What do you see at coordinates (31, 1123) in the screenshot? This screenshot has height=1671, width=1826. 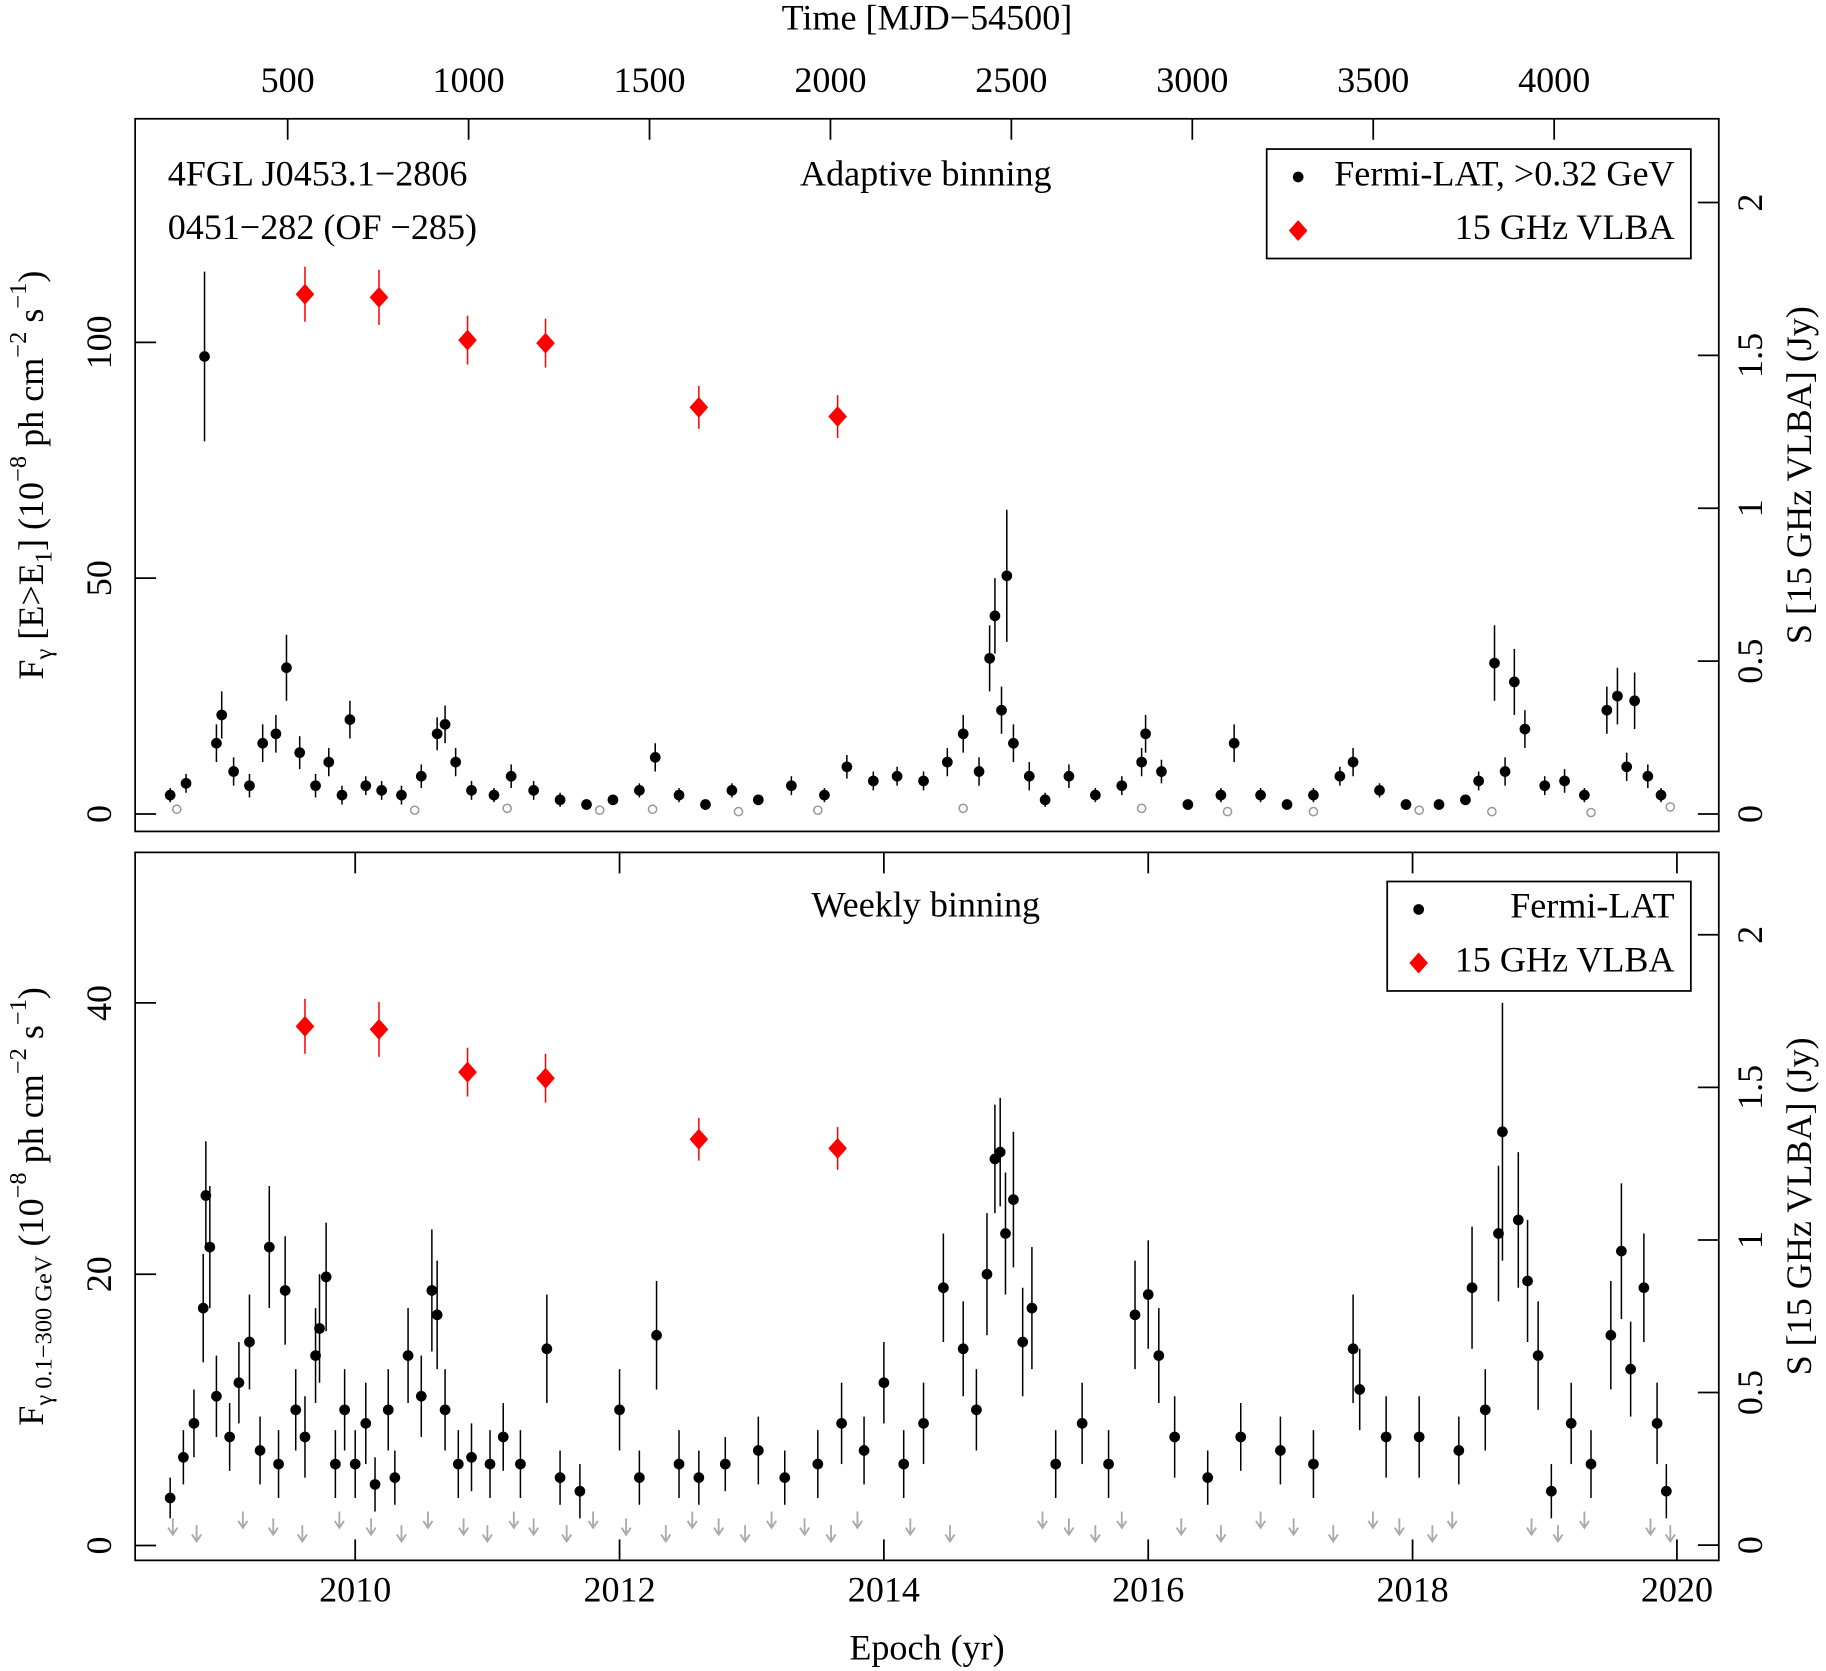 I see `y-axis-label-part: ph cm` at bounding box center [31, 1123].